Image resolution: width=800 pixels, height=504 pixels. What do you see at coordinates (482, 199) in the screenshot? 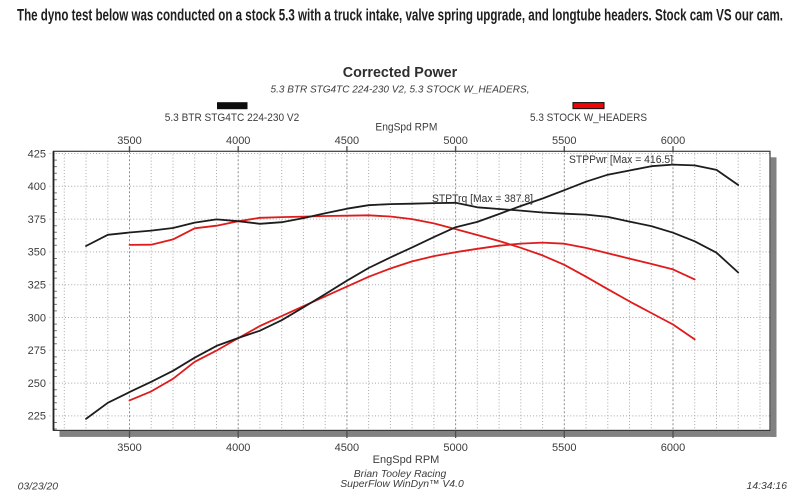
I see `svg-text: STPTrq [Max = 387.8]` at bounding box center [482, 199].